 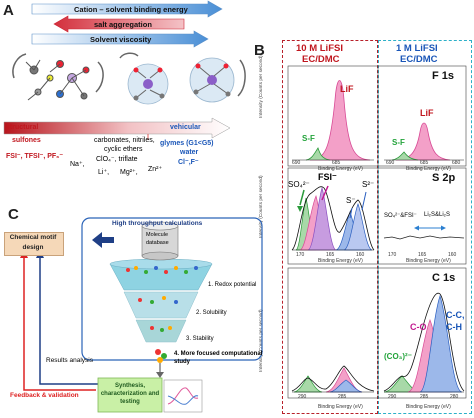 I want to click on synthesis-box, so click(x=130, y=395).